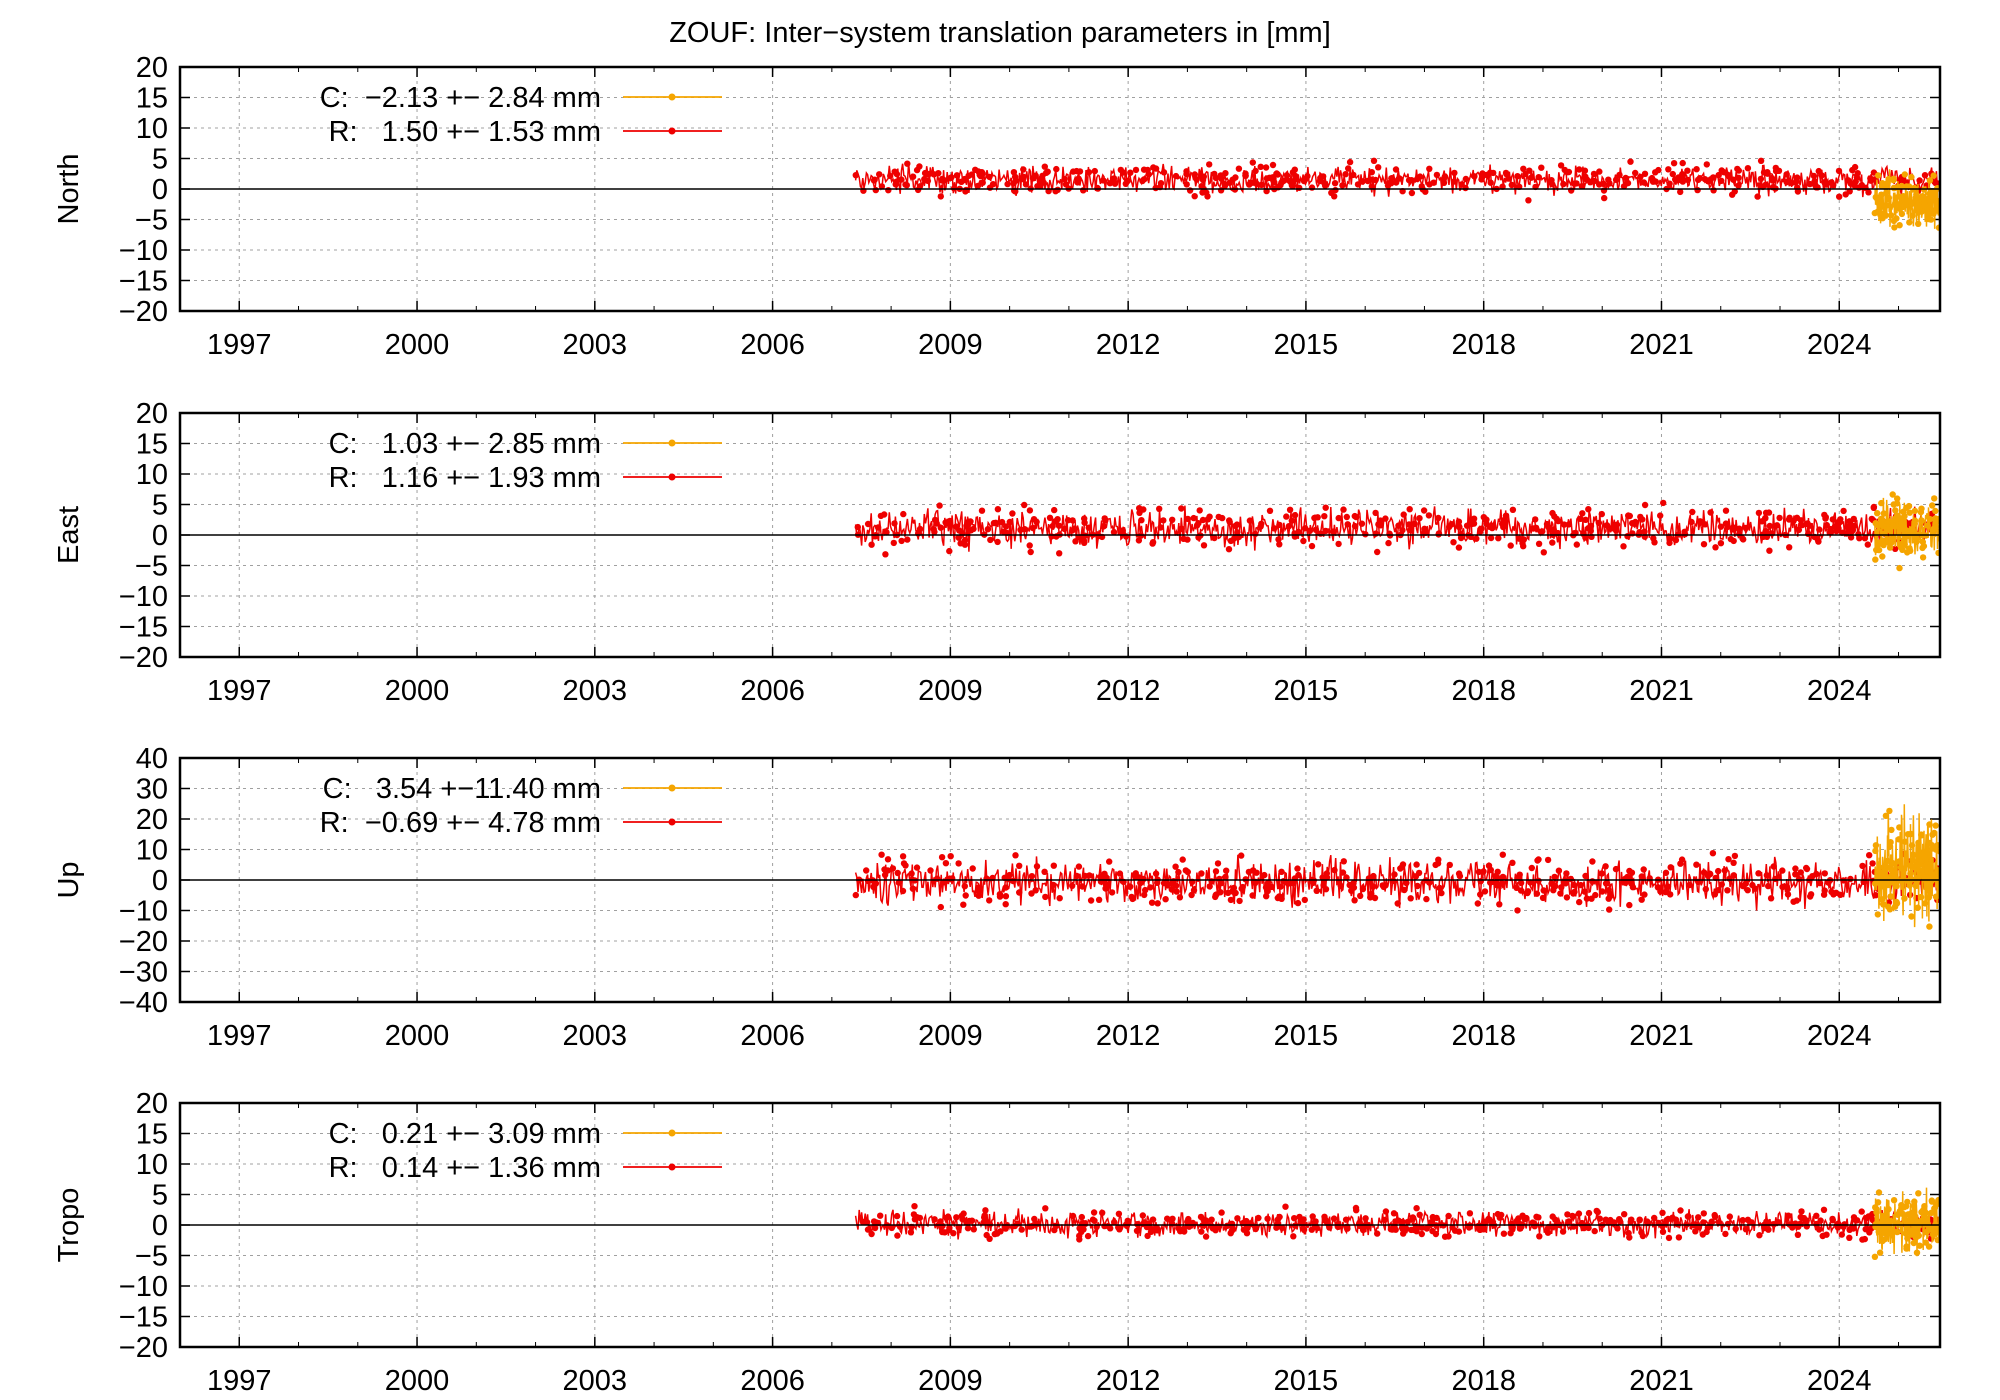 Image resolution: width=2000 pixels, height=1400 pixels. I want to click on y-tick-label: −30, so click(143, 973).